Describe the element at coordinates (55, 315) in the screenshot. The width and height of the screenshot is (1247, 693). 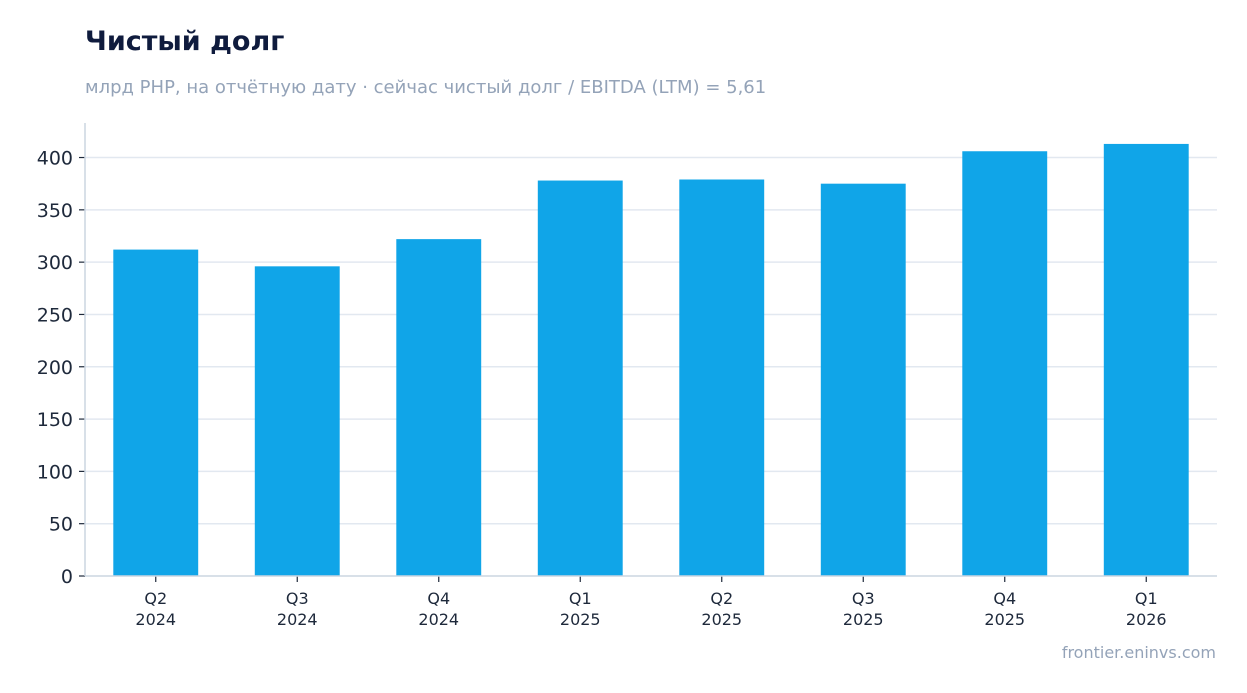
I see `y-tick-label: 250` at that location.